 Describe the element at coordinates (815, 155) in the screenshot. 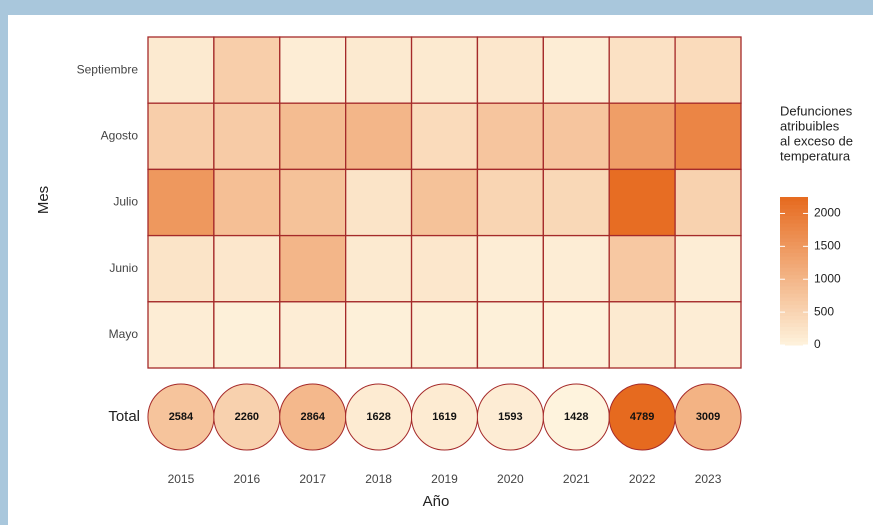

I see `legend-title: temperatura` at that location.